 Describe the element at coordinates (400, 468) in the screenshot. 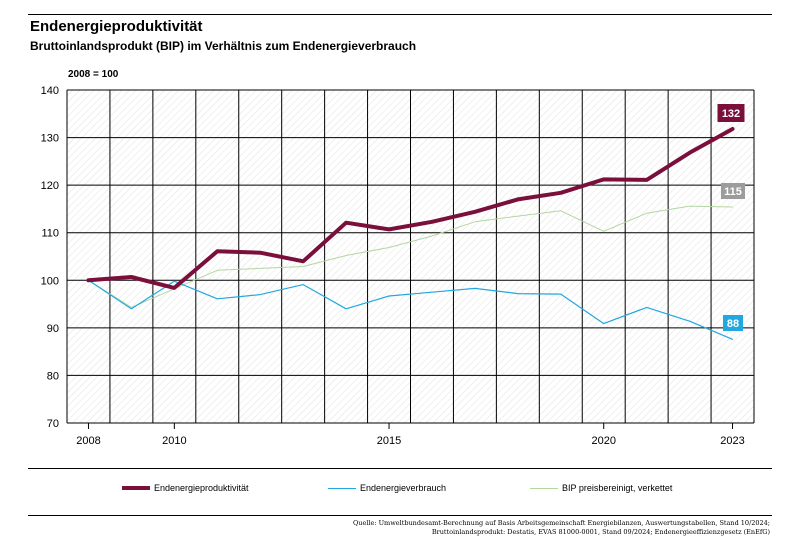

I see `legend-rule` at that location.